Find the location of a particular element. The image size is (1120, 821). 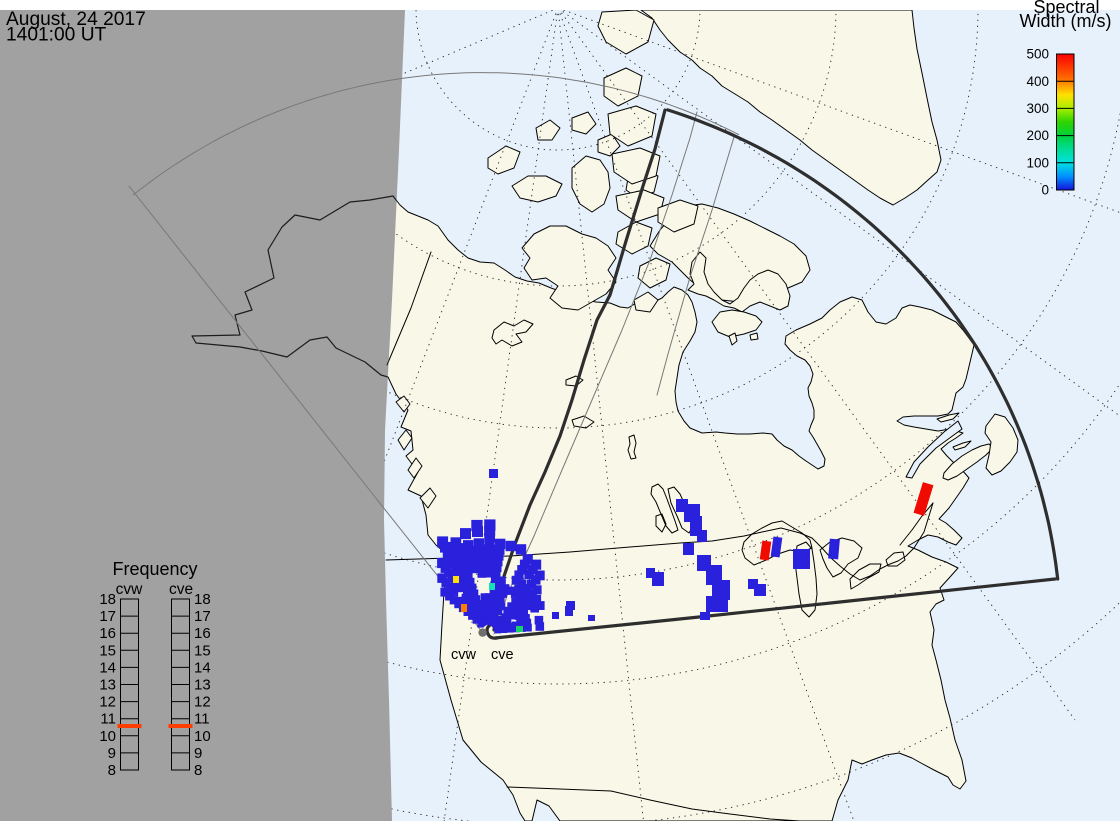

svg-text: 400 is located at coordinates (1037, 81).